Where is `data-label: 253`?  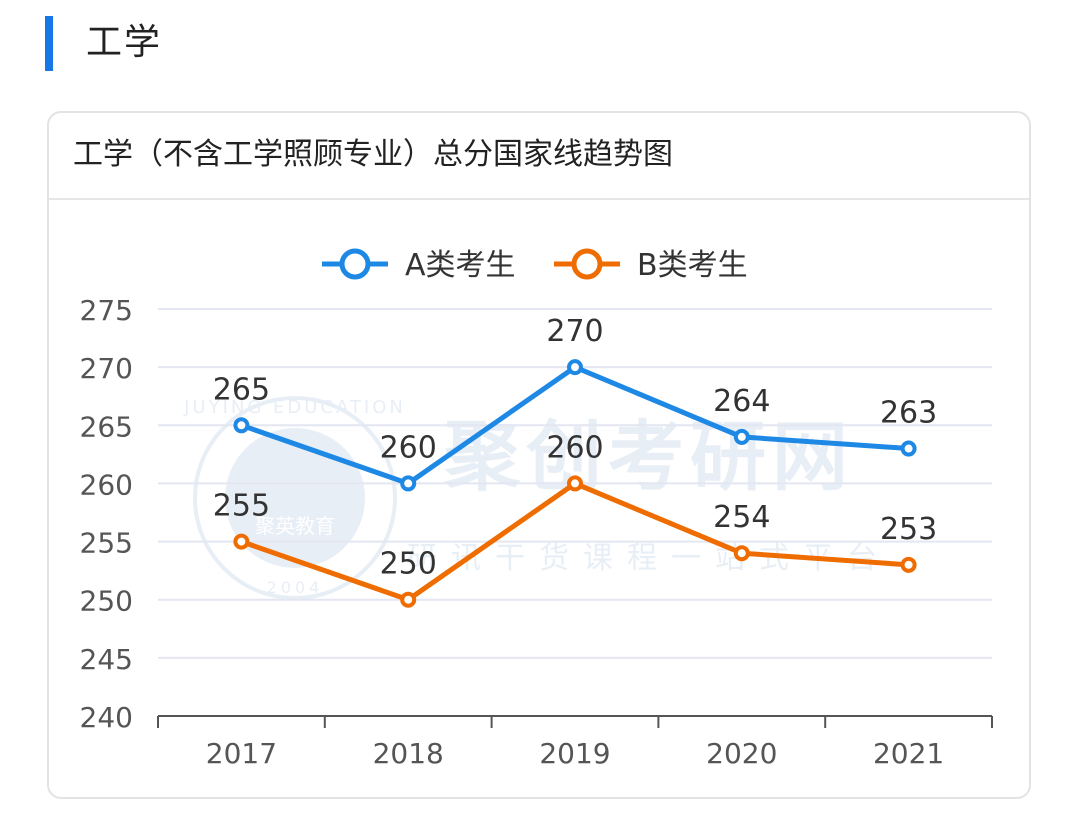
data-label: 253 is located at coordinates (908, 529).